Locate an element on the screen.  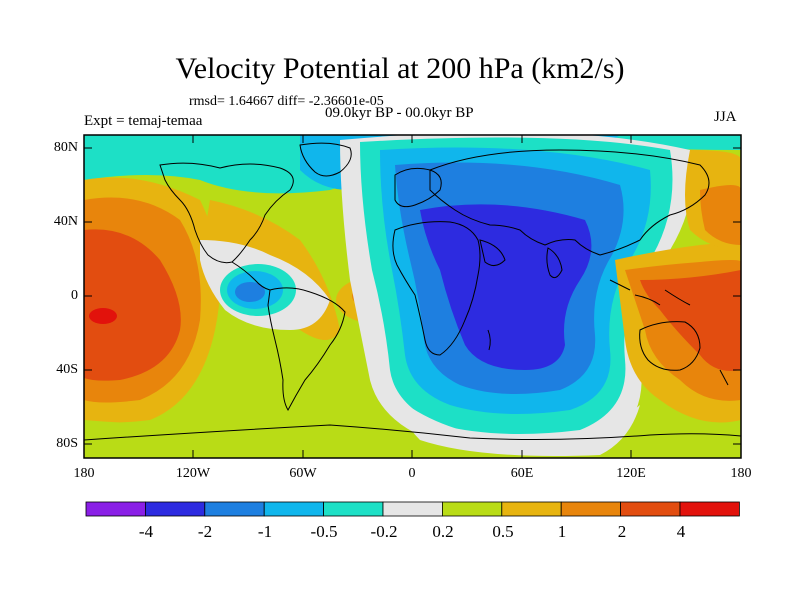
colorbar-label: -4 is located at coordinates (146, 531).